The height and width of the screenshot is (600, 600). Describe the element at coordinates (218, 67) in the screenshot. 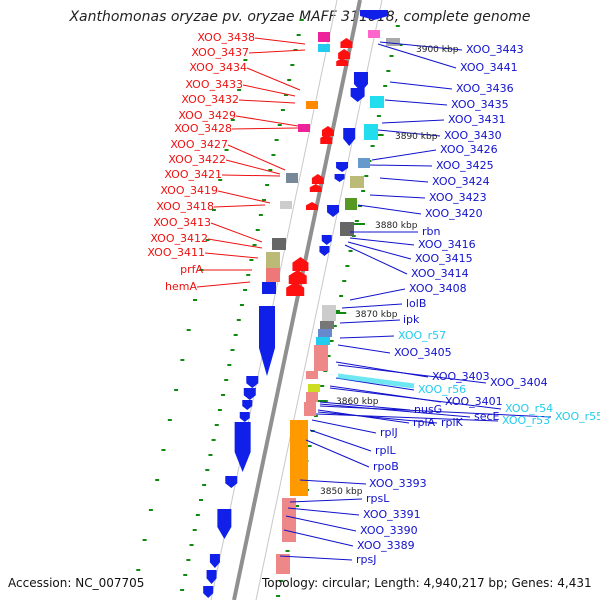

I see `gene-label: XOO_3434` at that location.